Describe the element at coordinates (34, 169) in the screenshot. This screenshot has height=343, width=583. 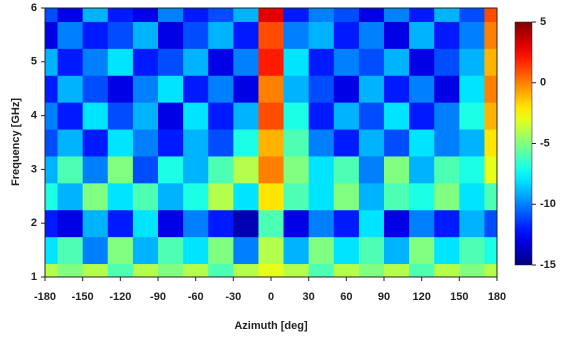
I see `y-tick-label: 3` at that location.